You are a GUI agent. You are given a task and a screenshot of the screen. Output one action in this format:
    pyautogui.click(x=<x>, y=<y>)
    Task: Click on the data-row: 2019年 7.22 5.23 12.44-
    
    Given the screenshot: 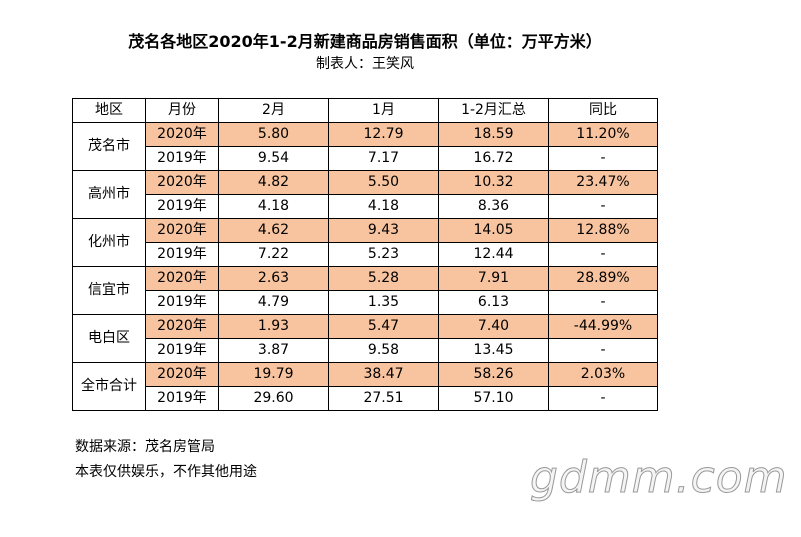 What is the action you would take?
    pyautogui.click(x=365, y=254)
    